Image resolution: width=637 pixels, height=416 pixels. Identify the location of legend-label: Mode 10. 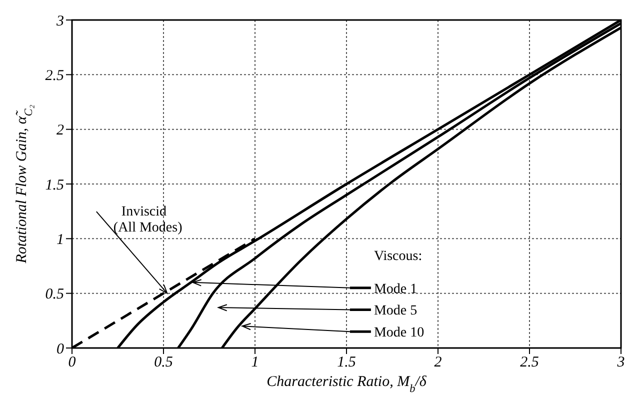
(399, 333).